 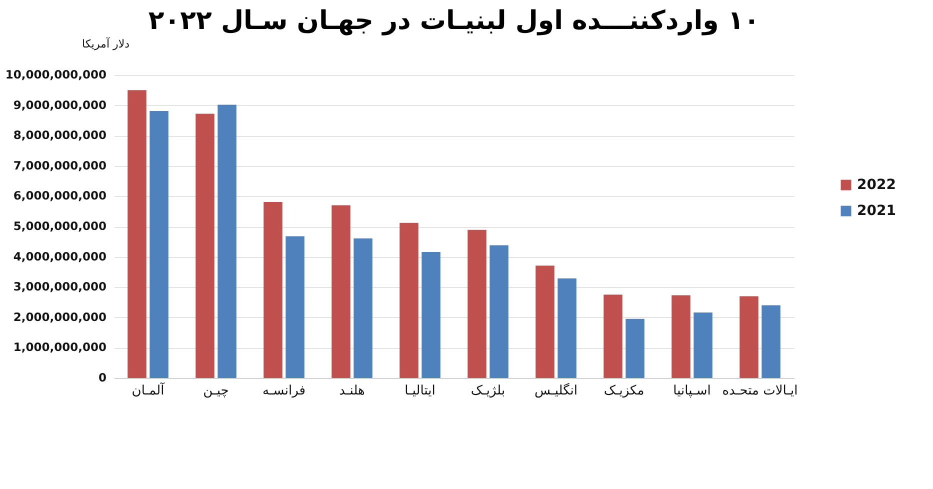 I want to click on y-tick-label: 3,000,000,000, so click(x=59, y=287).